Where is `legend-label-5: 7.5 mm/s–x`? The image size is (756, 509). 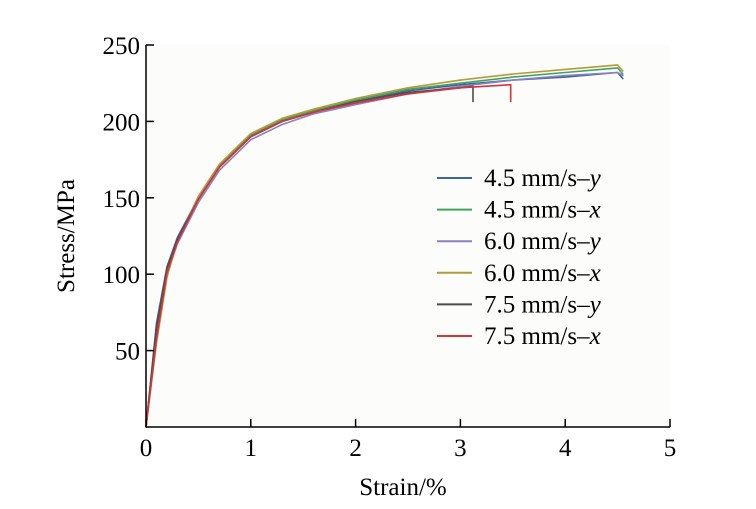 legend-label-5: 7.5 mm/s–x is located at coordinates (542, 336).